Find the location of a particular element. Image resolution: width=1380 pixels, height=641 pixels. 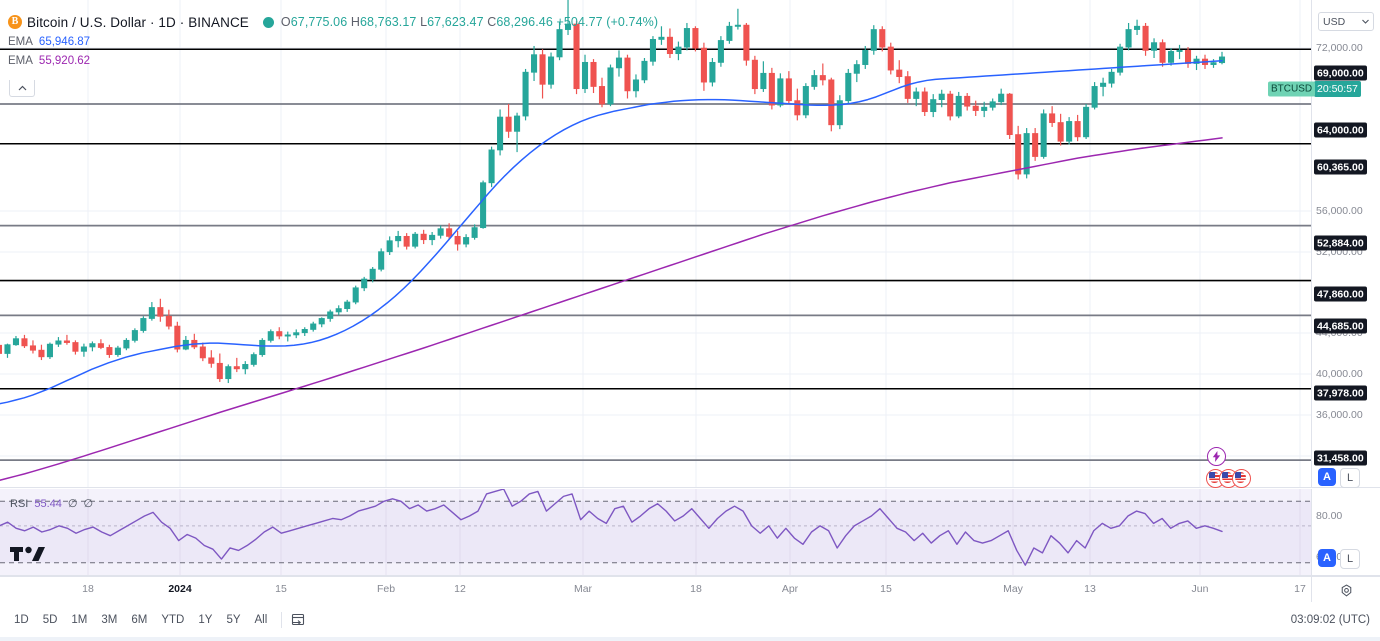

time-axis-label: 2024 is located at coordinates (180, 589).